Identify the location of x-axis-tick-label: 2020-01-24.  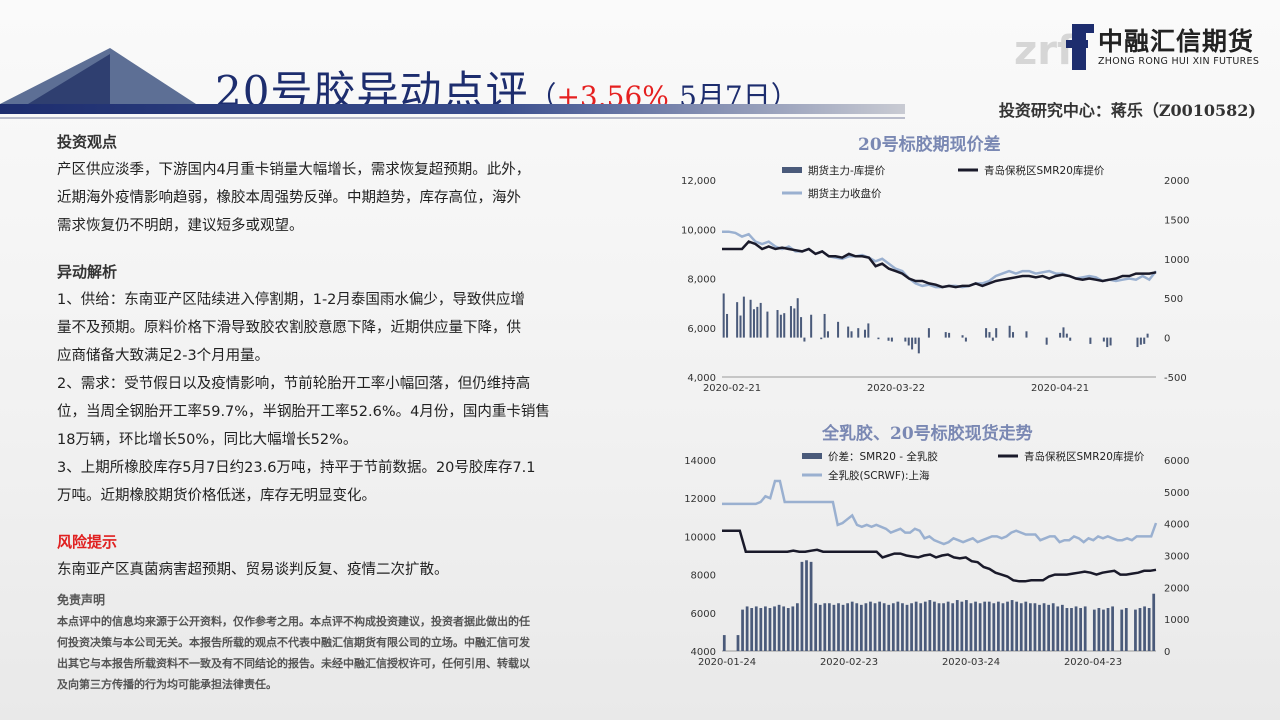
(727, 662).